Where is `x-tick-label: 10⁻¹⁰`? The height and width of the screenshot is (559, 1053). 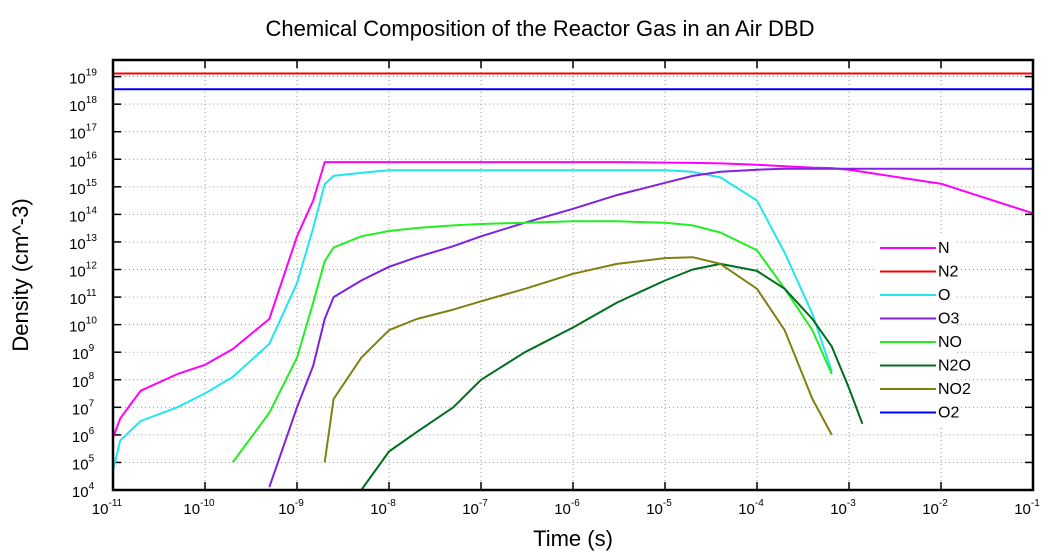 x-tick-label: 10⁻¹⁰ is located at coordinates (199, 508).